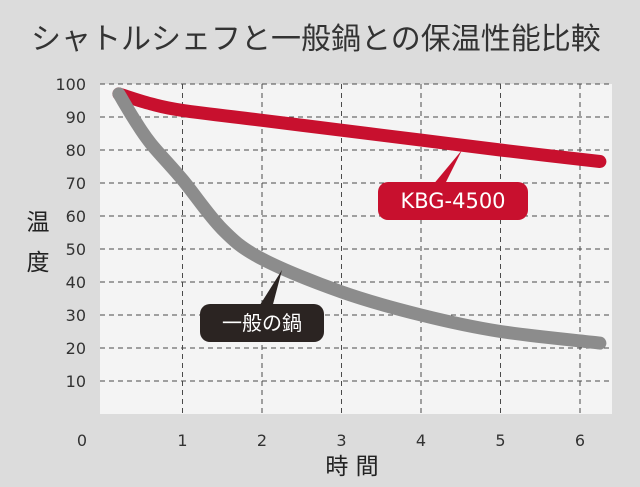 Image resolution: width=640 pixels, height=487 pixels. Describe the element at coordinates (76, 216) in the screenshot. I see `y-tick-label-60: 60` at that location.